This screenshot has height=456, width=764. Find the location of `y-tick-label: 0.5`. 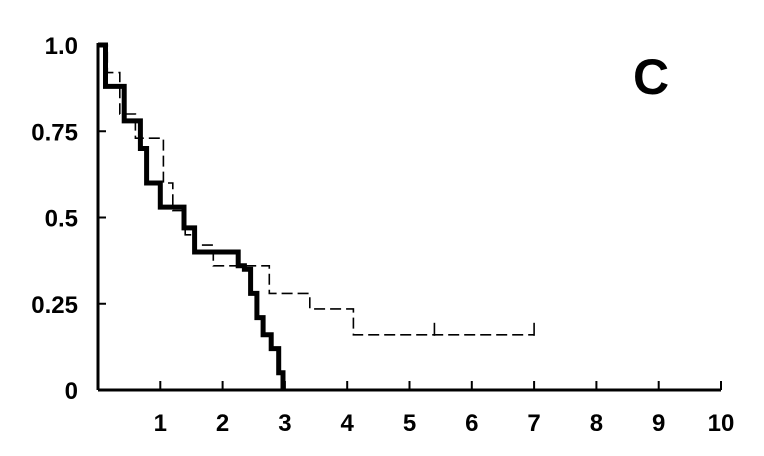

y-tick-label: 0.5 is located at coordinates (61, 219).